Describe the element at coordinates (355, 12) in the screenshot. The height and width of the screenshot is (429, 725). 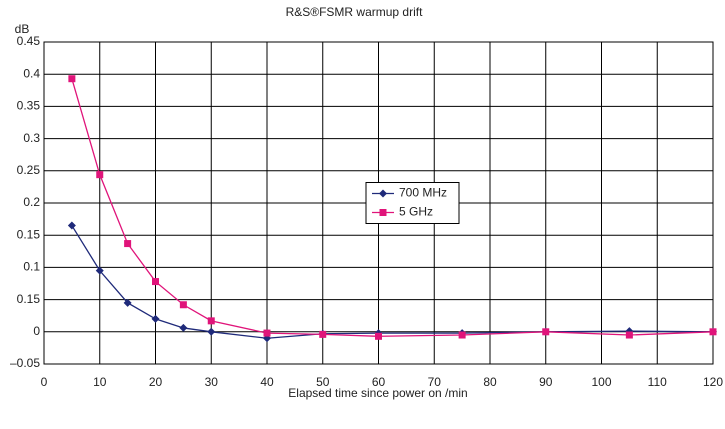
I see `chart-title: R&S®FSMR warmup drift` at that location.